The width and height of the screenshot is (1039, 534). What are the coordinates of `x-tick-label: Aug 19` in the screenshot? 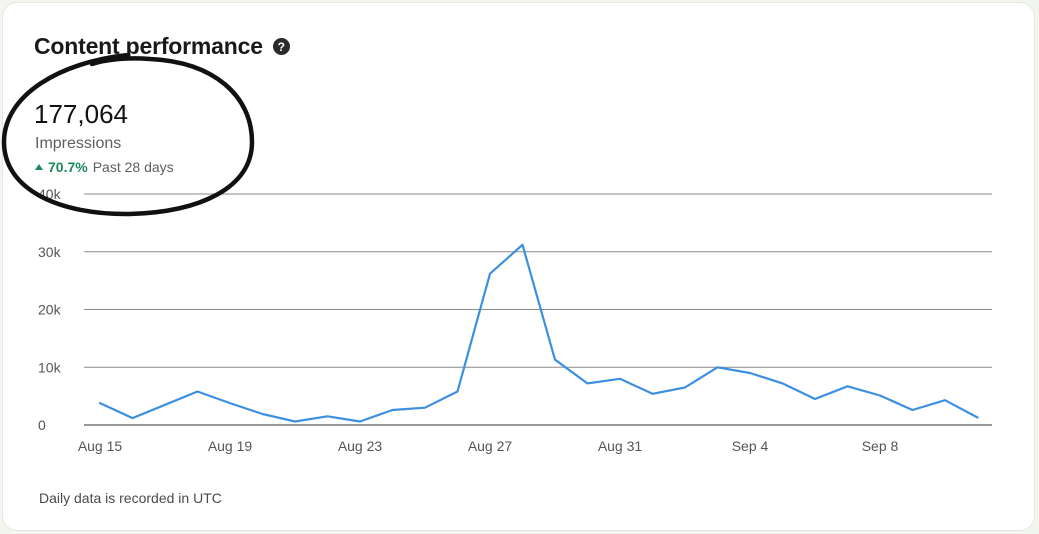 It's located at (230, 446).